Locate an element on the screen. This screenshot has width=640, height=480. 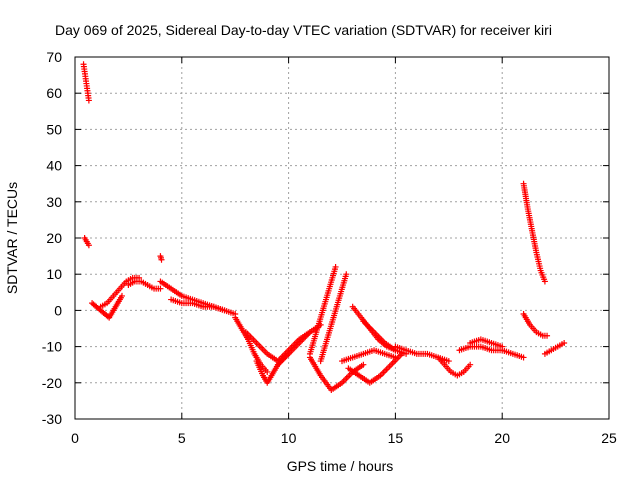
x-axis-label: GPS time / hours is located at coordinates (340, 466).